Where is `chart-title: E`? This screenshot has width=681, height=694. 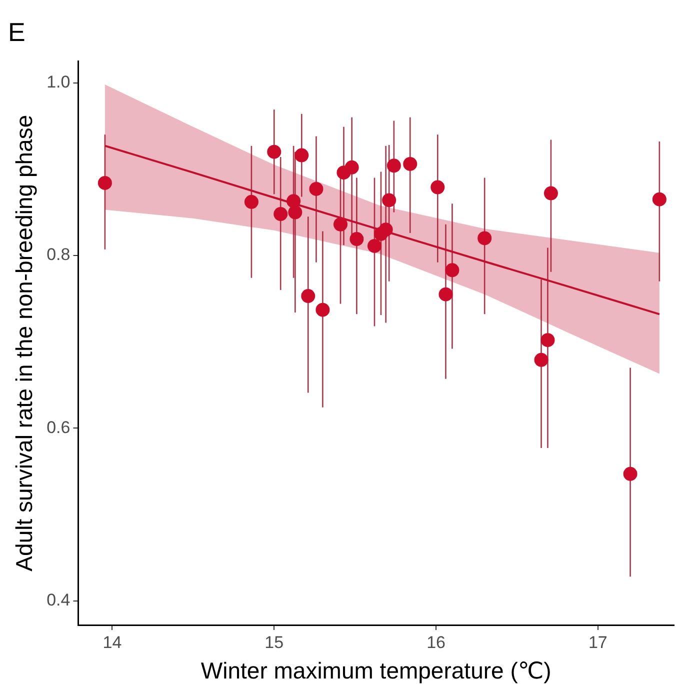 chart-title: E is located at coordinates (17, 31).